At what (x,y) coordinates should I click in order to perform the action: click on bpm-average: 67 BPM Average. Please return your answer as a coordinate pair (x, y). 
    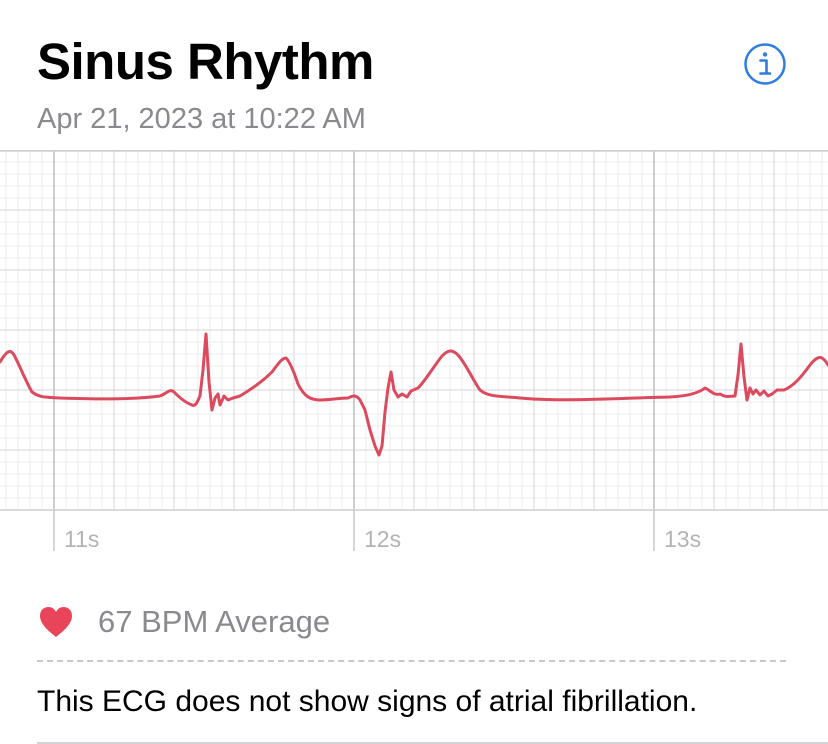
    Looking at the image, I should click on (214, 621).